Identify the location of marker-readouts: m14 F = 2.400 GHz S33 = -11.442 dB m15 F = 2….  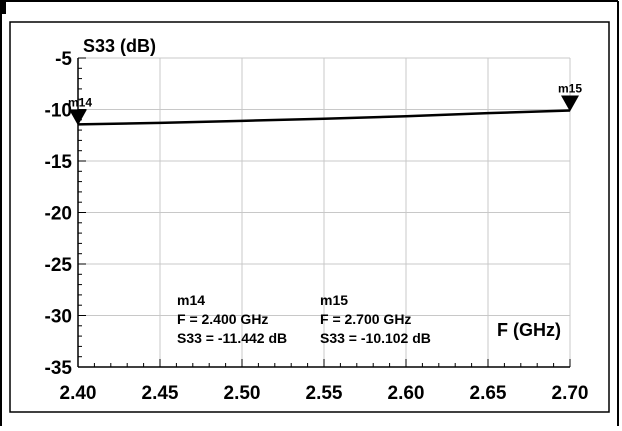
(304, 319).